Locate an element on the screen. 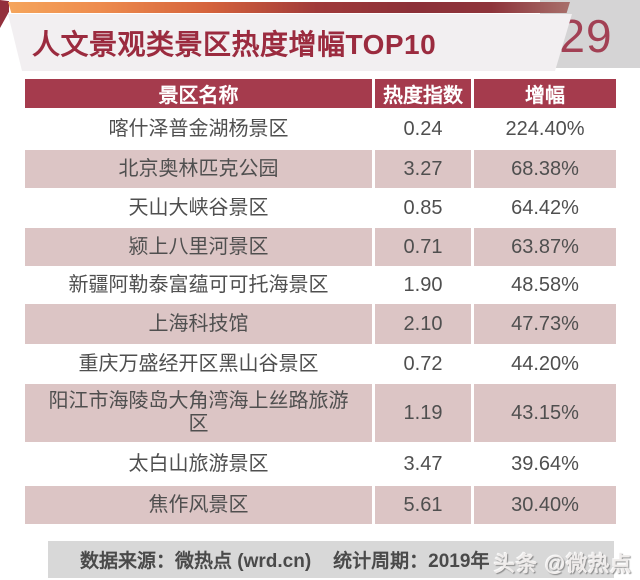 The width and height of the screenshot is (640, 580). cell-growth: 64.42% is located at coordinates (543, 208).